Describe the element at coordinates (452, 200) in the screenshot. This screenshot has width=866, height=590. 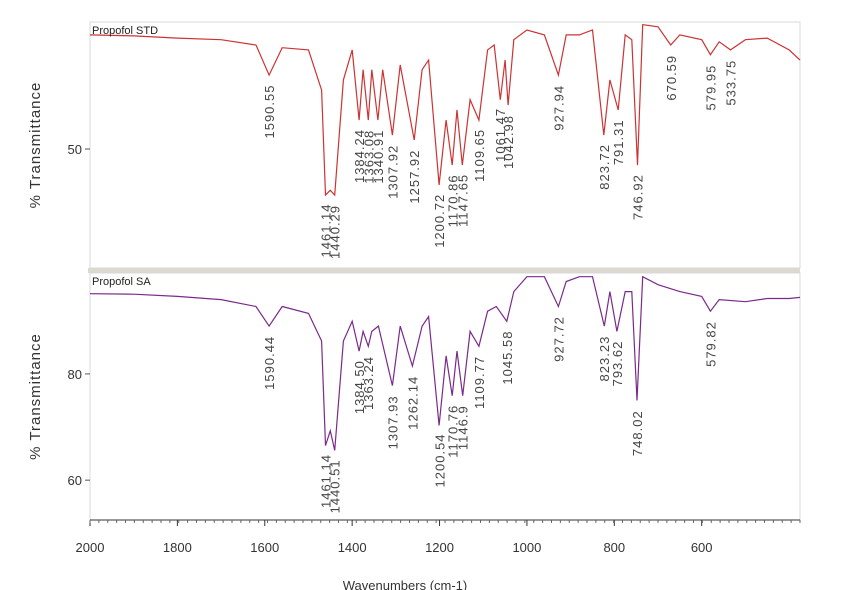
I see `peak-label: 1170.86` at that location.